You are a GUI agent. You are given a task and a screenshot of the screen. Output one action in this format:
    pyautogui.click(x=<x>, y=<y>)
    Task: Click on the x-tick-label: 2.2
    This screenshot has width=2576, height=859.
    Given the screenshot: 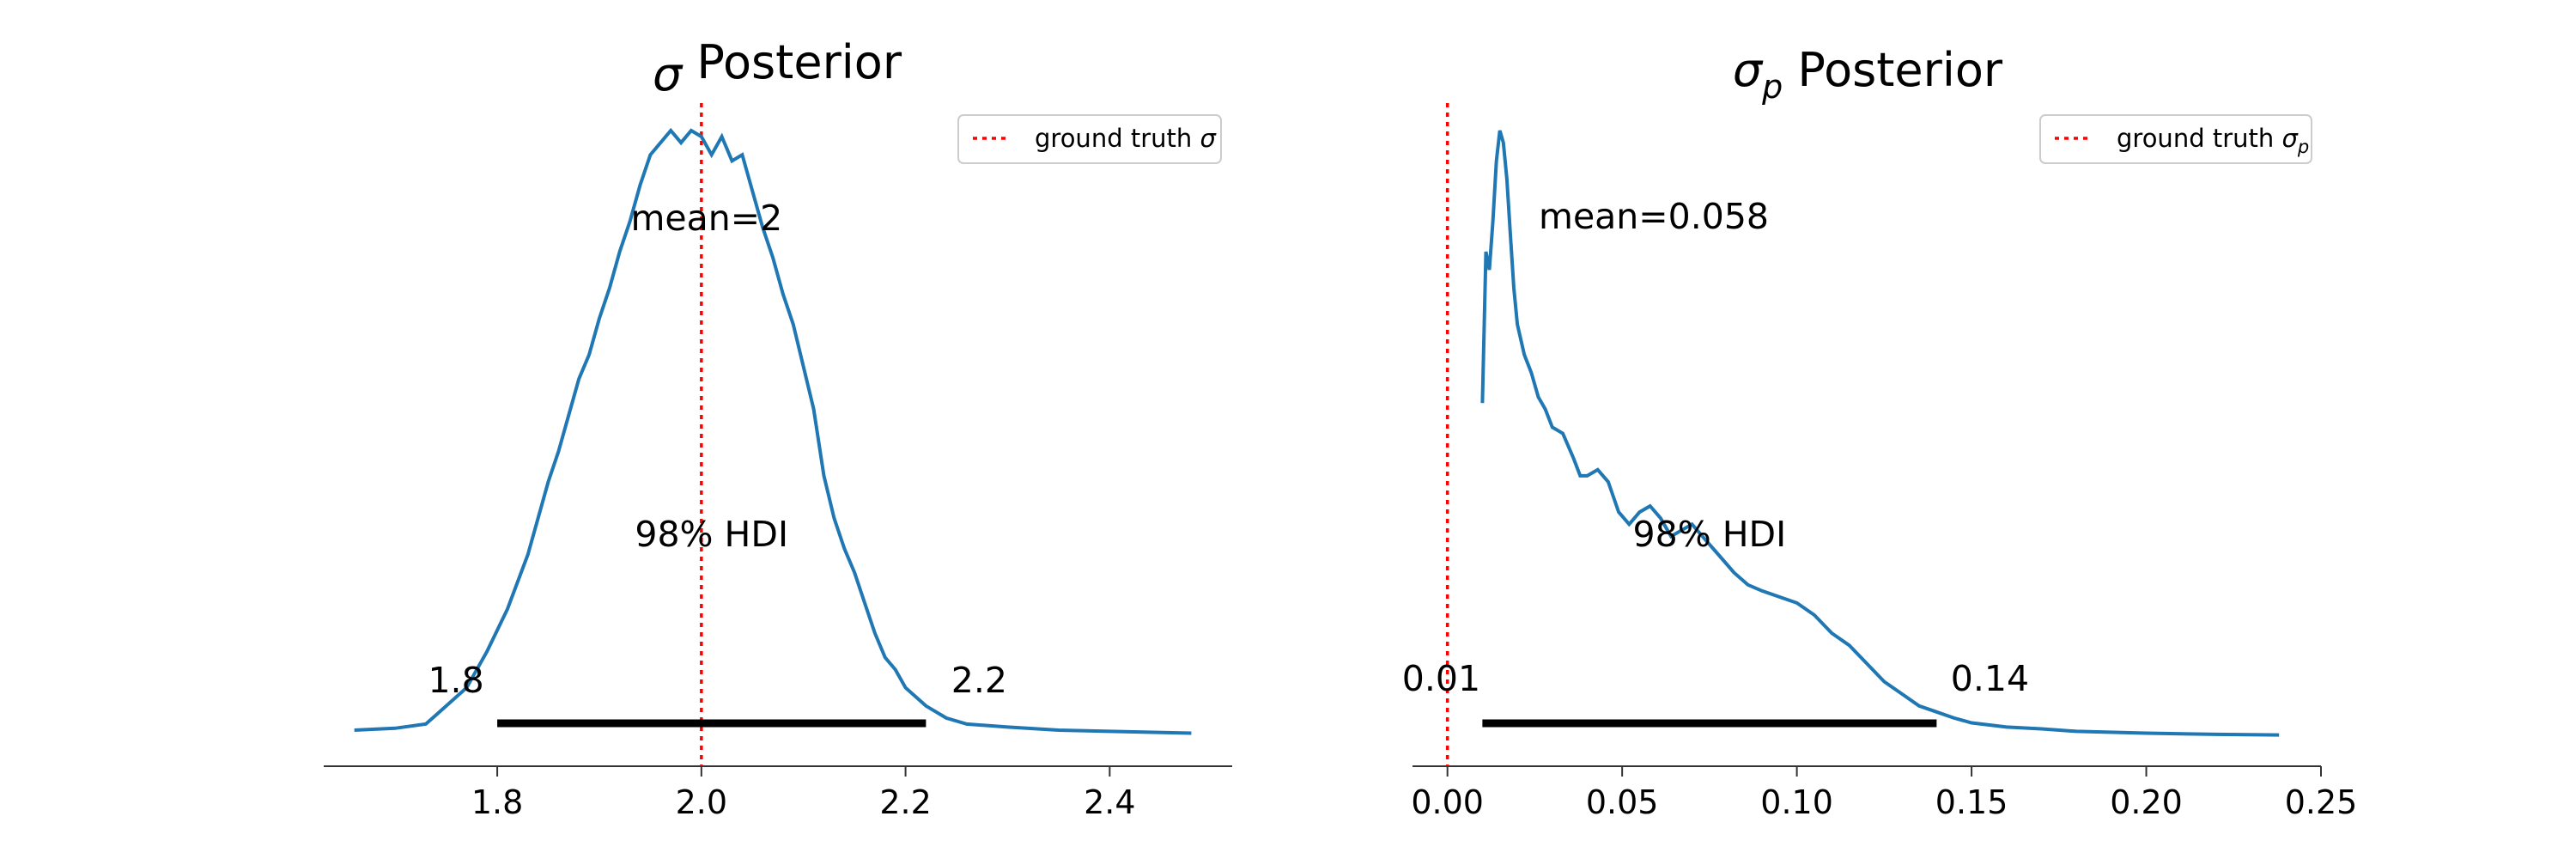 What is the action you would take?
    pyautogui.click(x=905, y=802)
    